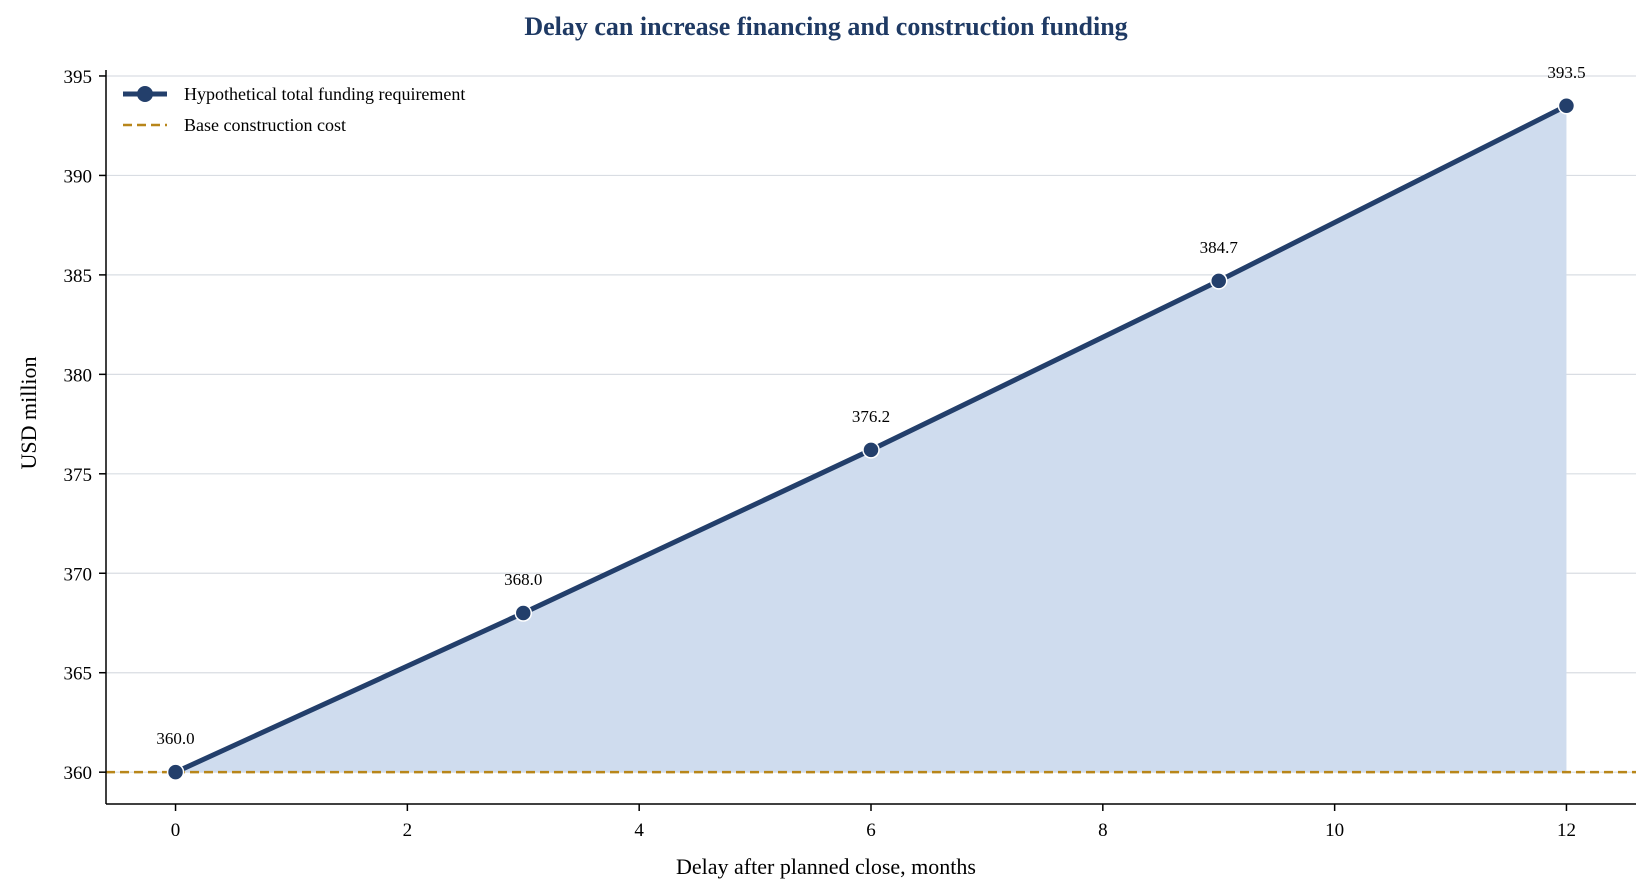 This screenshot has width=1644, height=894. Describe the element at coordinates (639, 830) in the screenshot. I see `x-tick-label: 4` at that location.